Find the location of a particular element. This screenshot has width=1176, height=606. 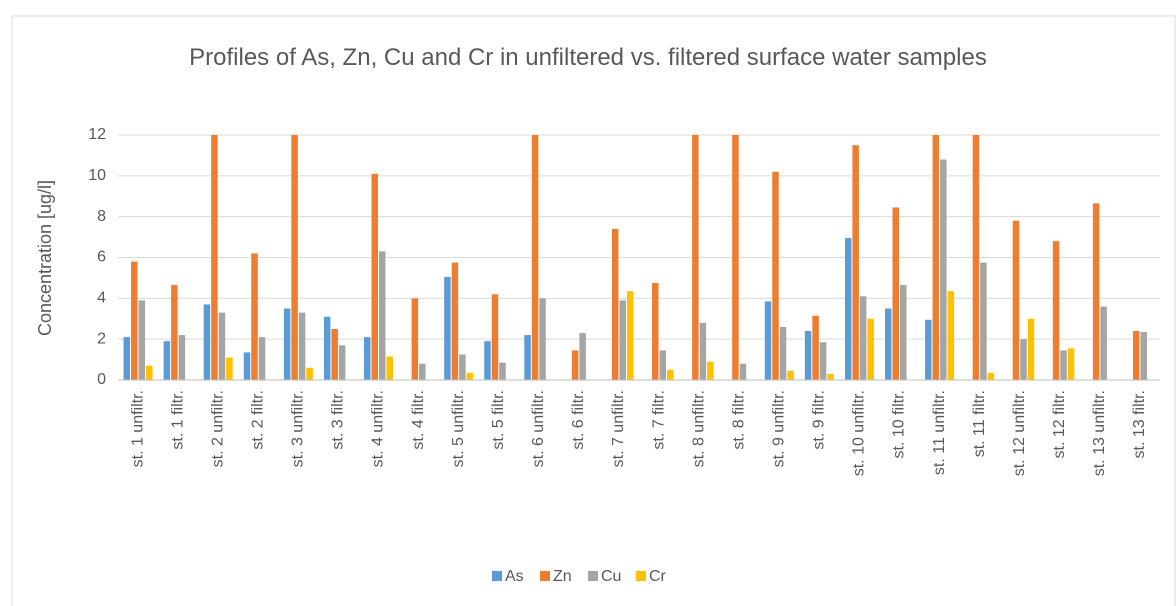

y-tick-label: 6 is located at coordinates (101, 257).